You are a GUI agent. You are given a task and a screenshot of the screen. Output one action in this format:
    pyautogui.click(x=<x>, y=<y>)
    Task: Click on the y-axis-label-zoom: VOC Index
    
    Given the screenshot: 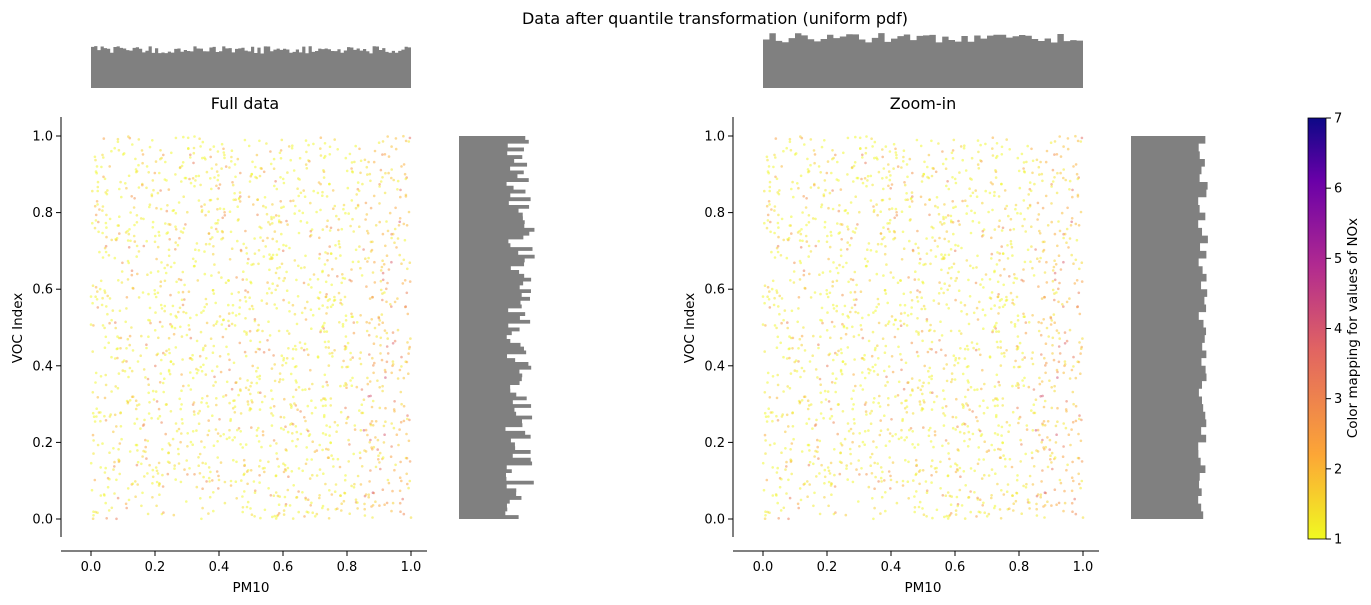 What is the action you would take?
    pyautogui.click(x=690, y=328)
    